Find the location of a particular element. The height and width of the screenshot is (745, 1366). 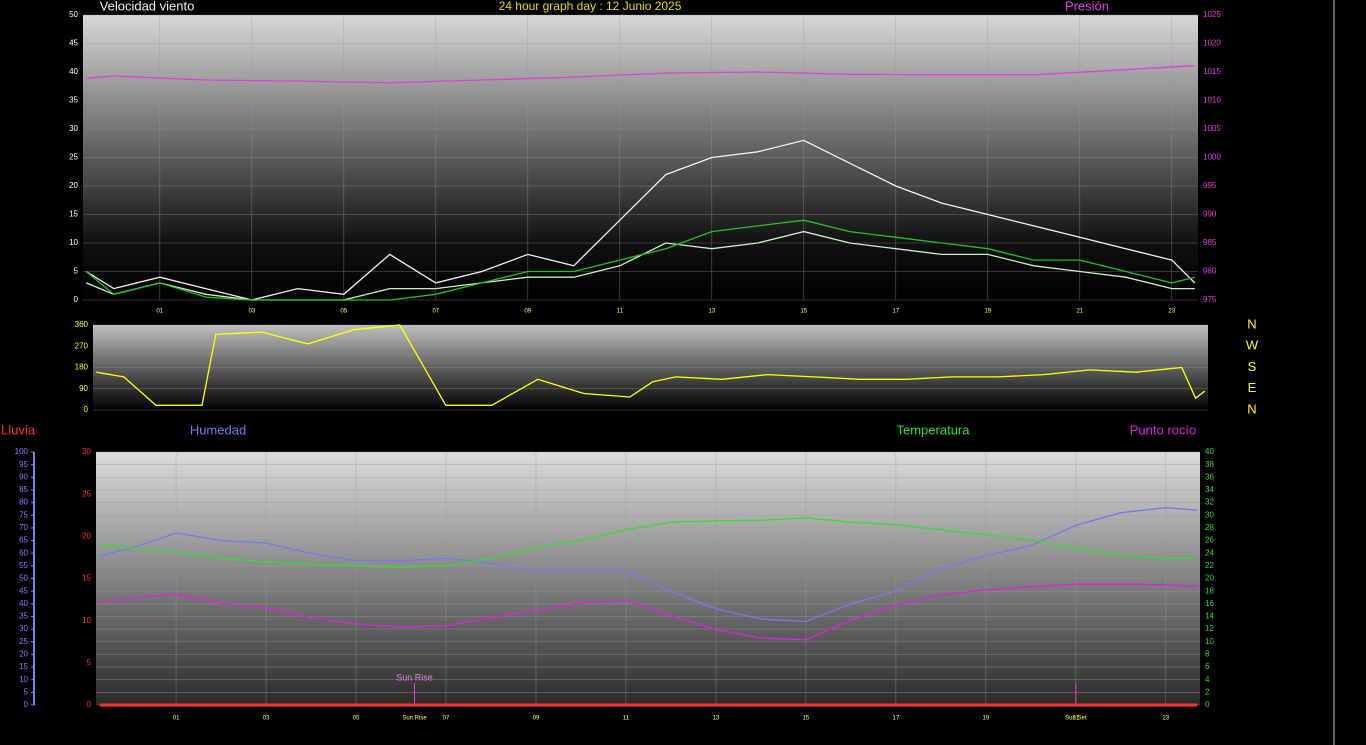

y-tick-label: 1025 is located at coordinates (1212, 14).